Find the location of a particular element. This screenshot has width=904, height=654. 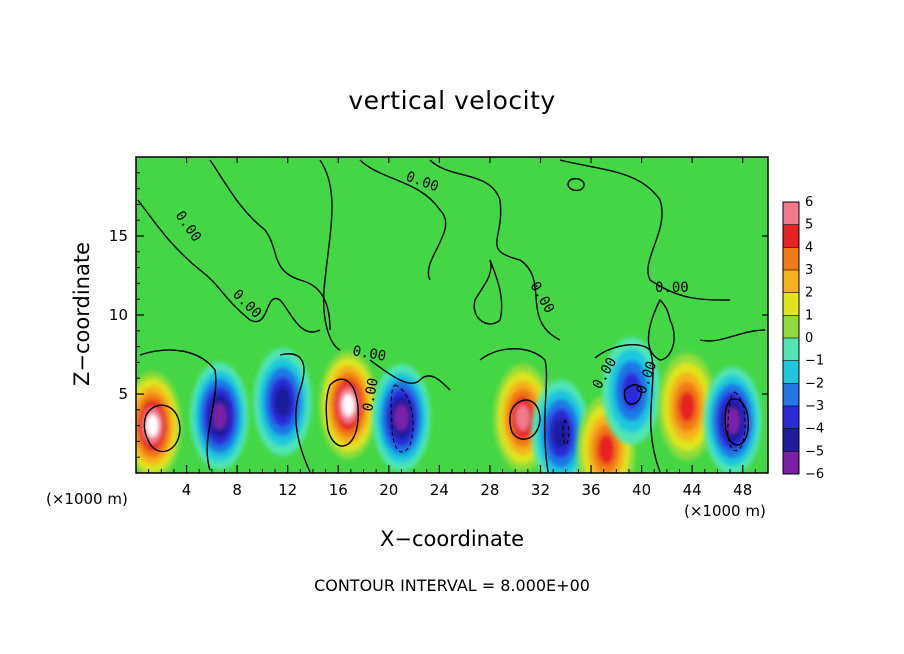

x-tick-label: 36 is located at coordinates (590, 490).